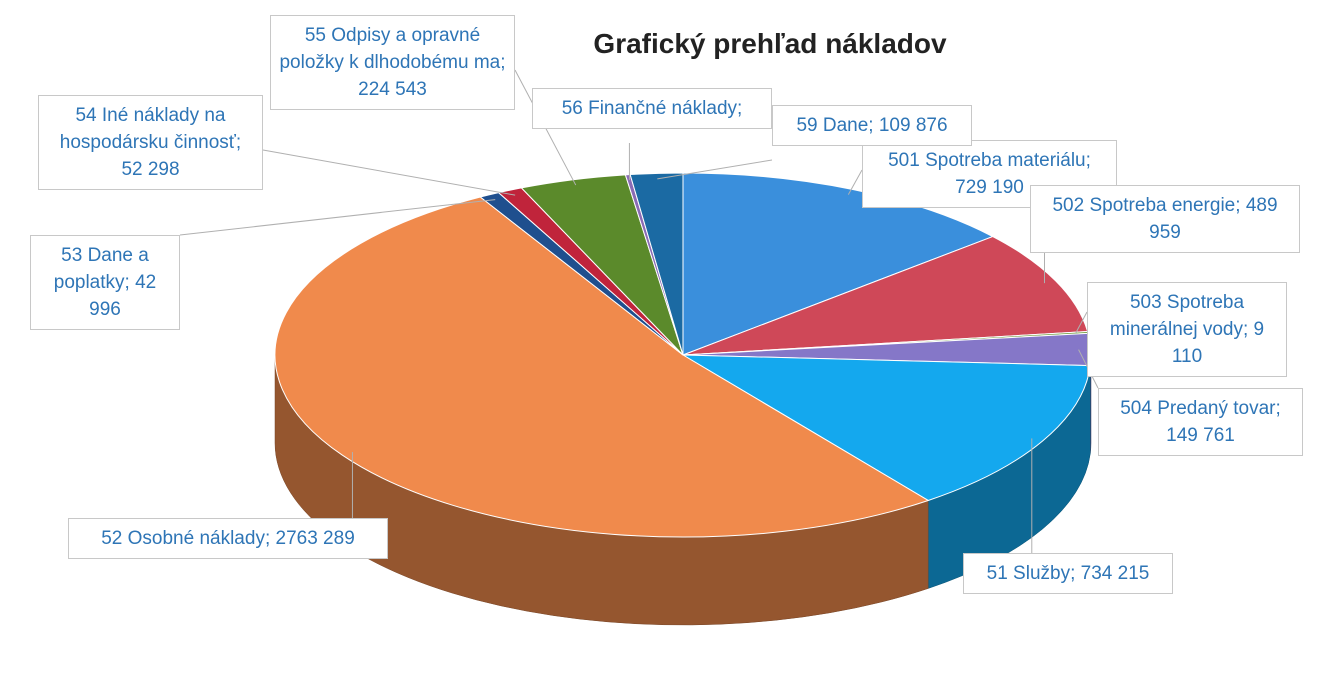 The width and height of the screenshot is (1324, 673). What do you see at coordinates (989, 187) in the screenshot?
I see `value-label: 729 190` at bounding box center [989, 187].